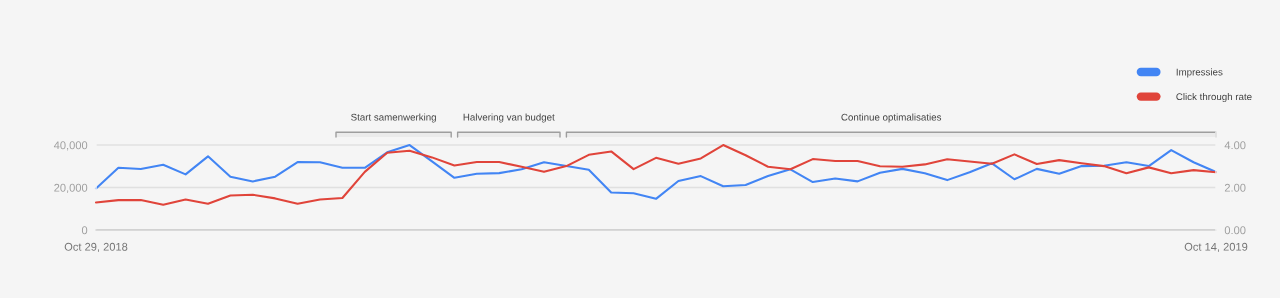 The image size is (1280, 298). What do you see at coordinates (1235, 145) in the screenshot?
I see `y2-tick-label: 4.00` at bounding box center [1235, 145].